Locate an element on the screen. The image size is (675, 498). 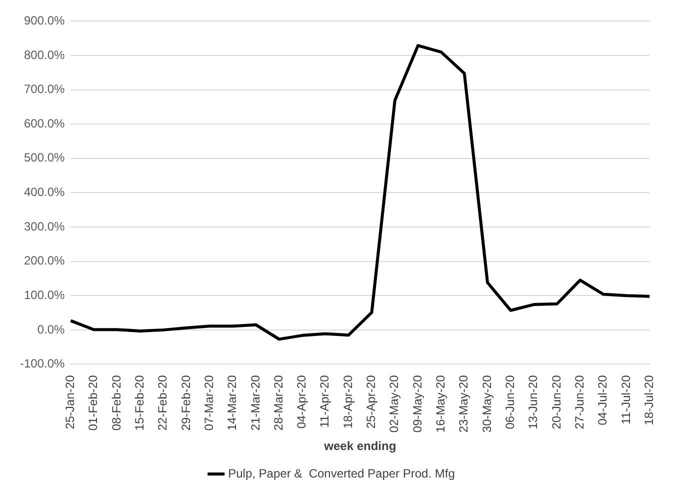
y-tick-label: 400.0% is located at coordinates (45, 192).